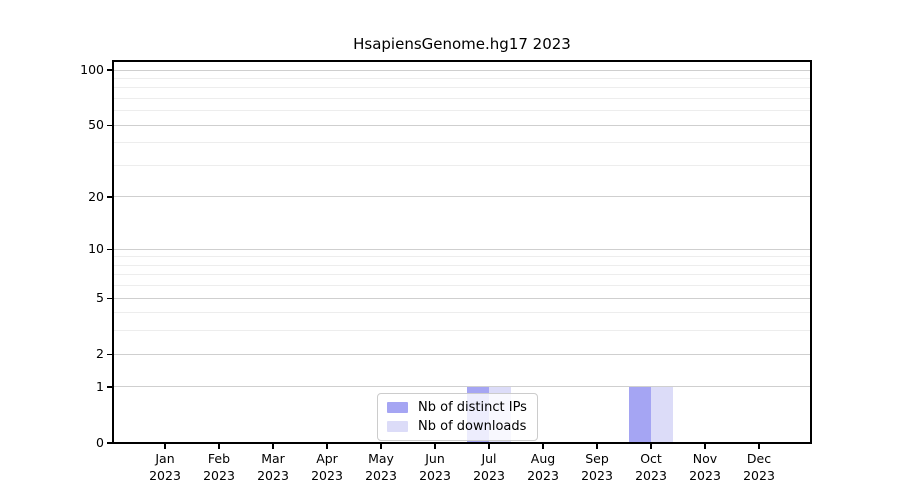 Image resolution: width=900 pixels, height=500 pixels. I want to click on x-tick-label: Nov 2023, so click(705, 467).